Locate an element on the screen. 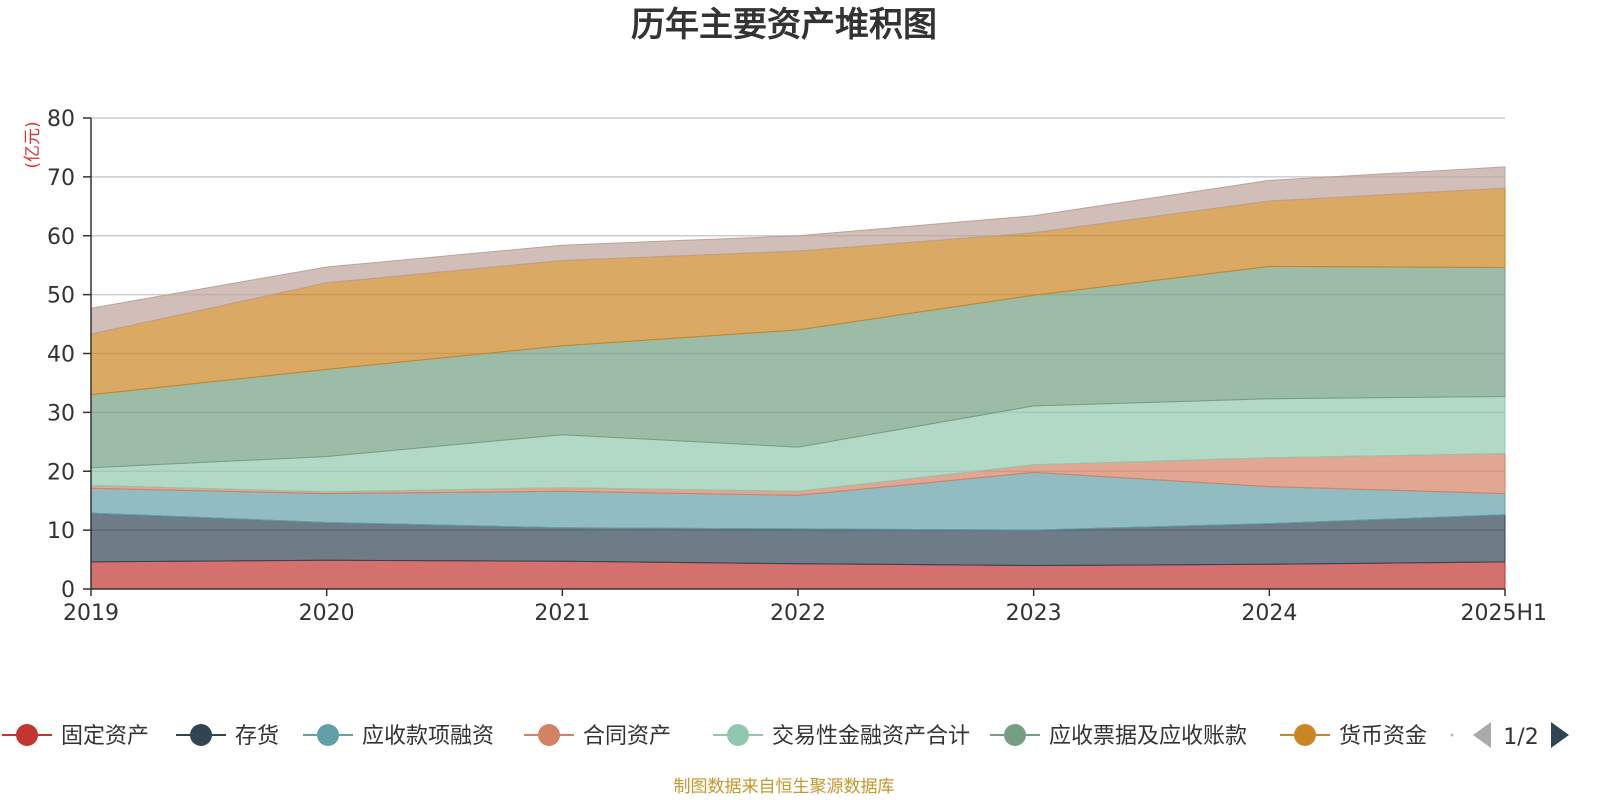  legend-label: 应收票据及应收账款 is located at coordinates (1148, 736).